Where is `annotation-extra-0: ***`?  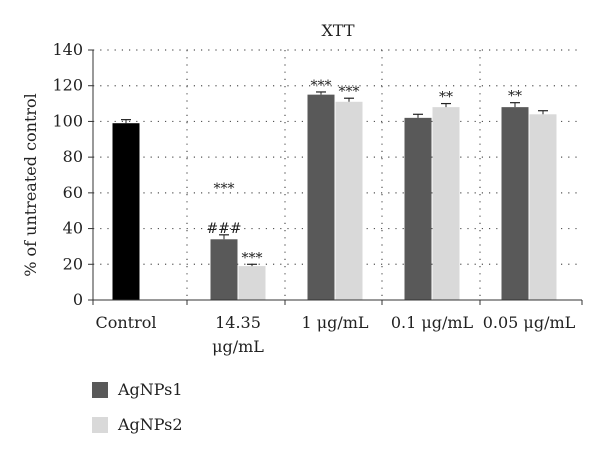 annotation-extra-0: *** is located at coordinates (224, 189).